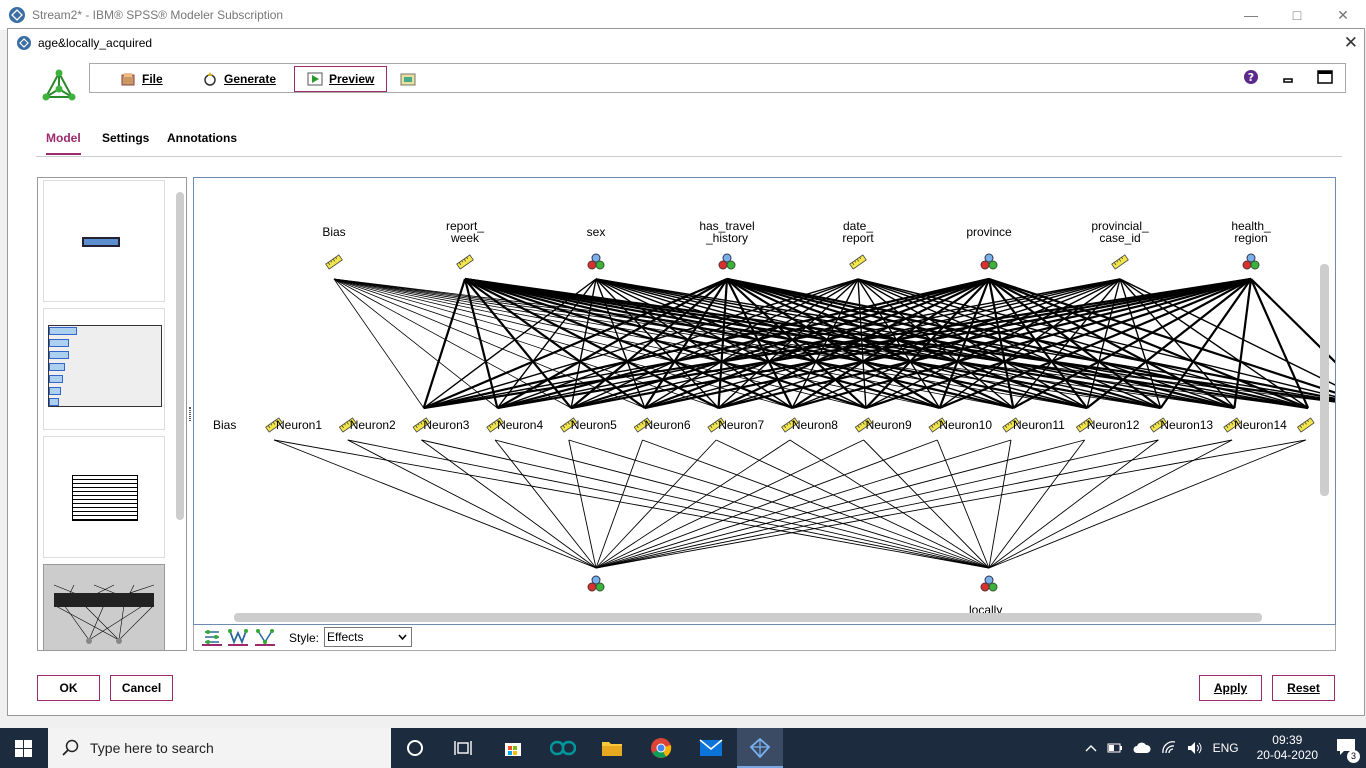 This screenshot has height=768, width=1366. Describe the element at coordinates (1120, 232) in the screenshot. I see `input-node-label: provincial_ case_id` at that location.